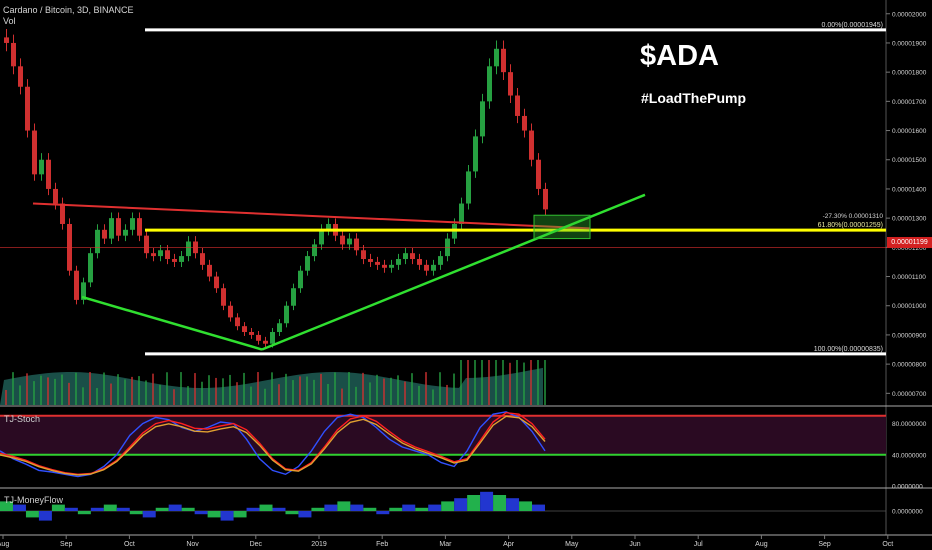 The image size is (932, 550). Describe the element at coordinates (694, 98) in the screenshot. I see `hashtag-overlay: #LoadThePump` at that location.